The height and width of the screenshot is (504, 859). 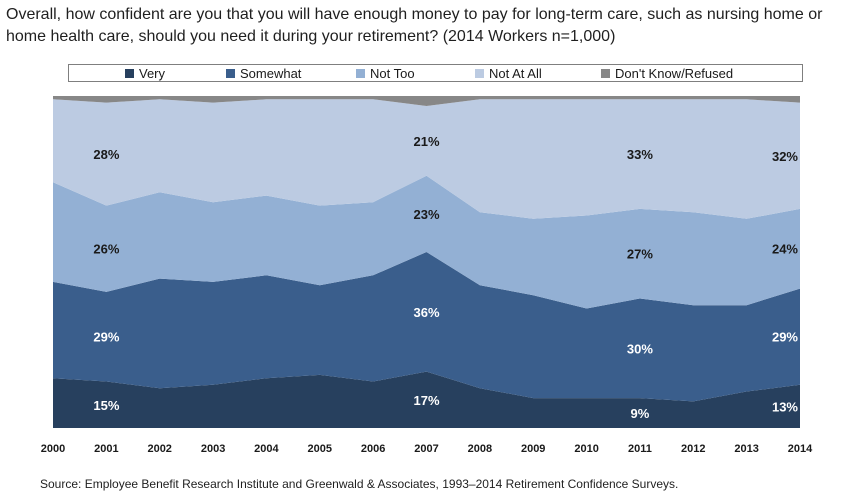 What do you see at coordinates (746, 449) in the screenshot?
I see `x-tick-2013: 2013` at bounding box center [746, 449].